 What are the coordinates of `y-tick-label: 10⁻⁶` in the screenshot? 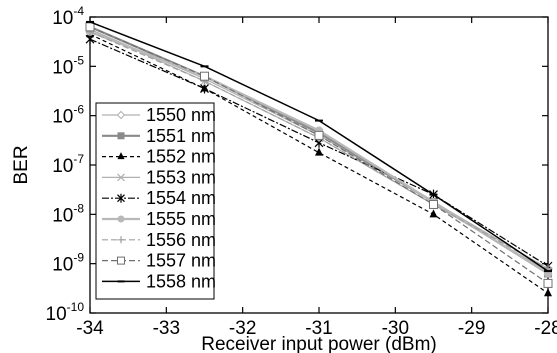 It's located at (68, 115).